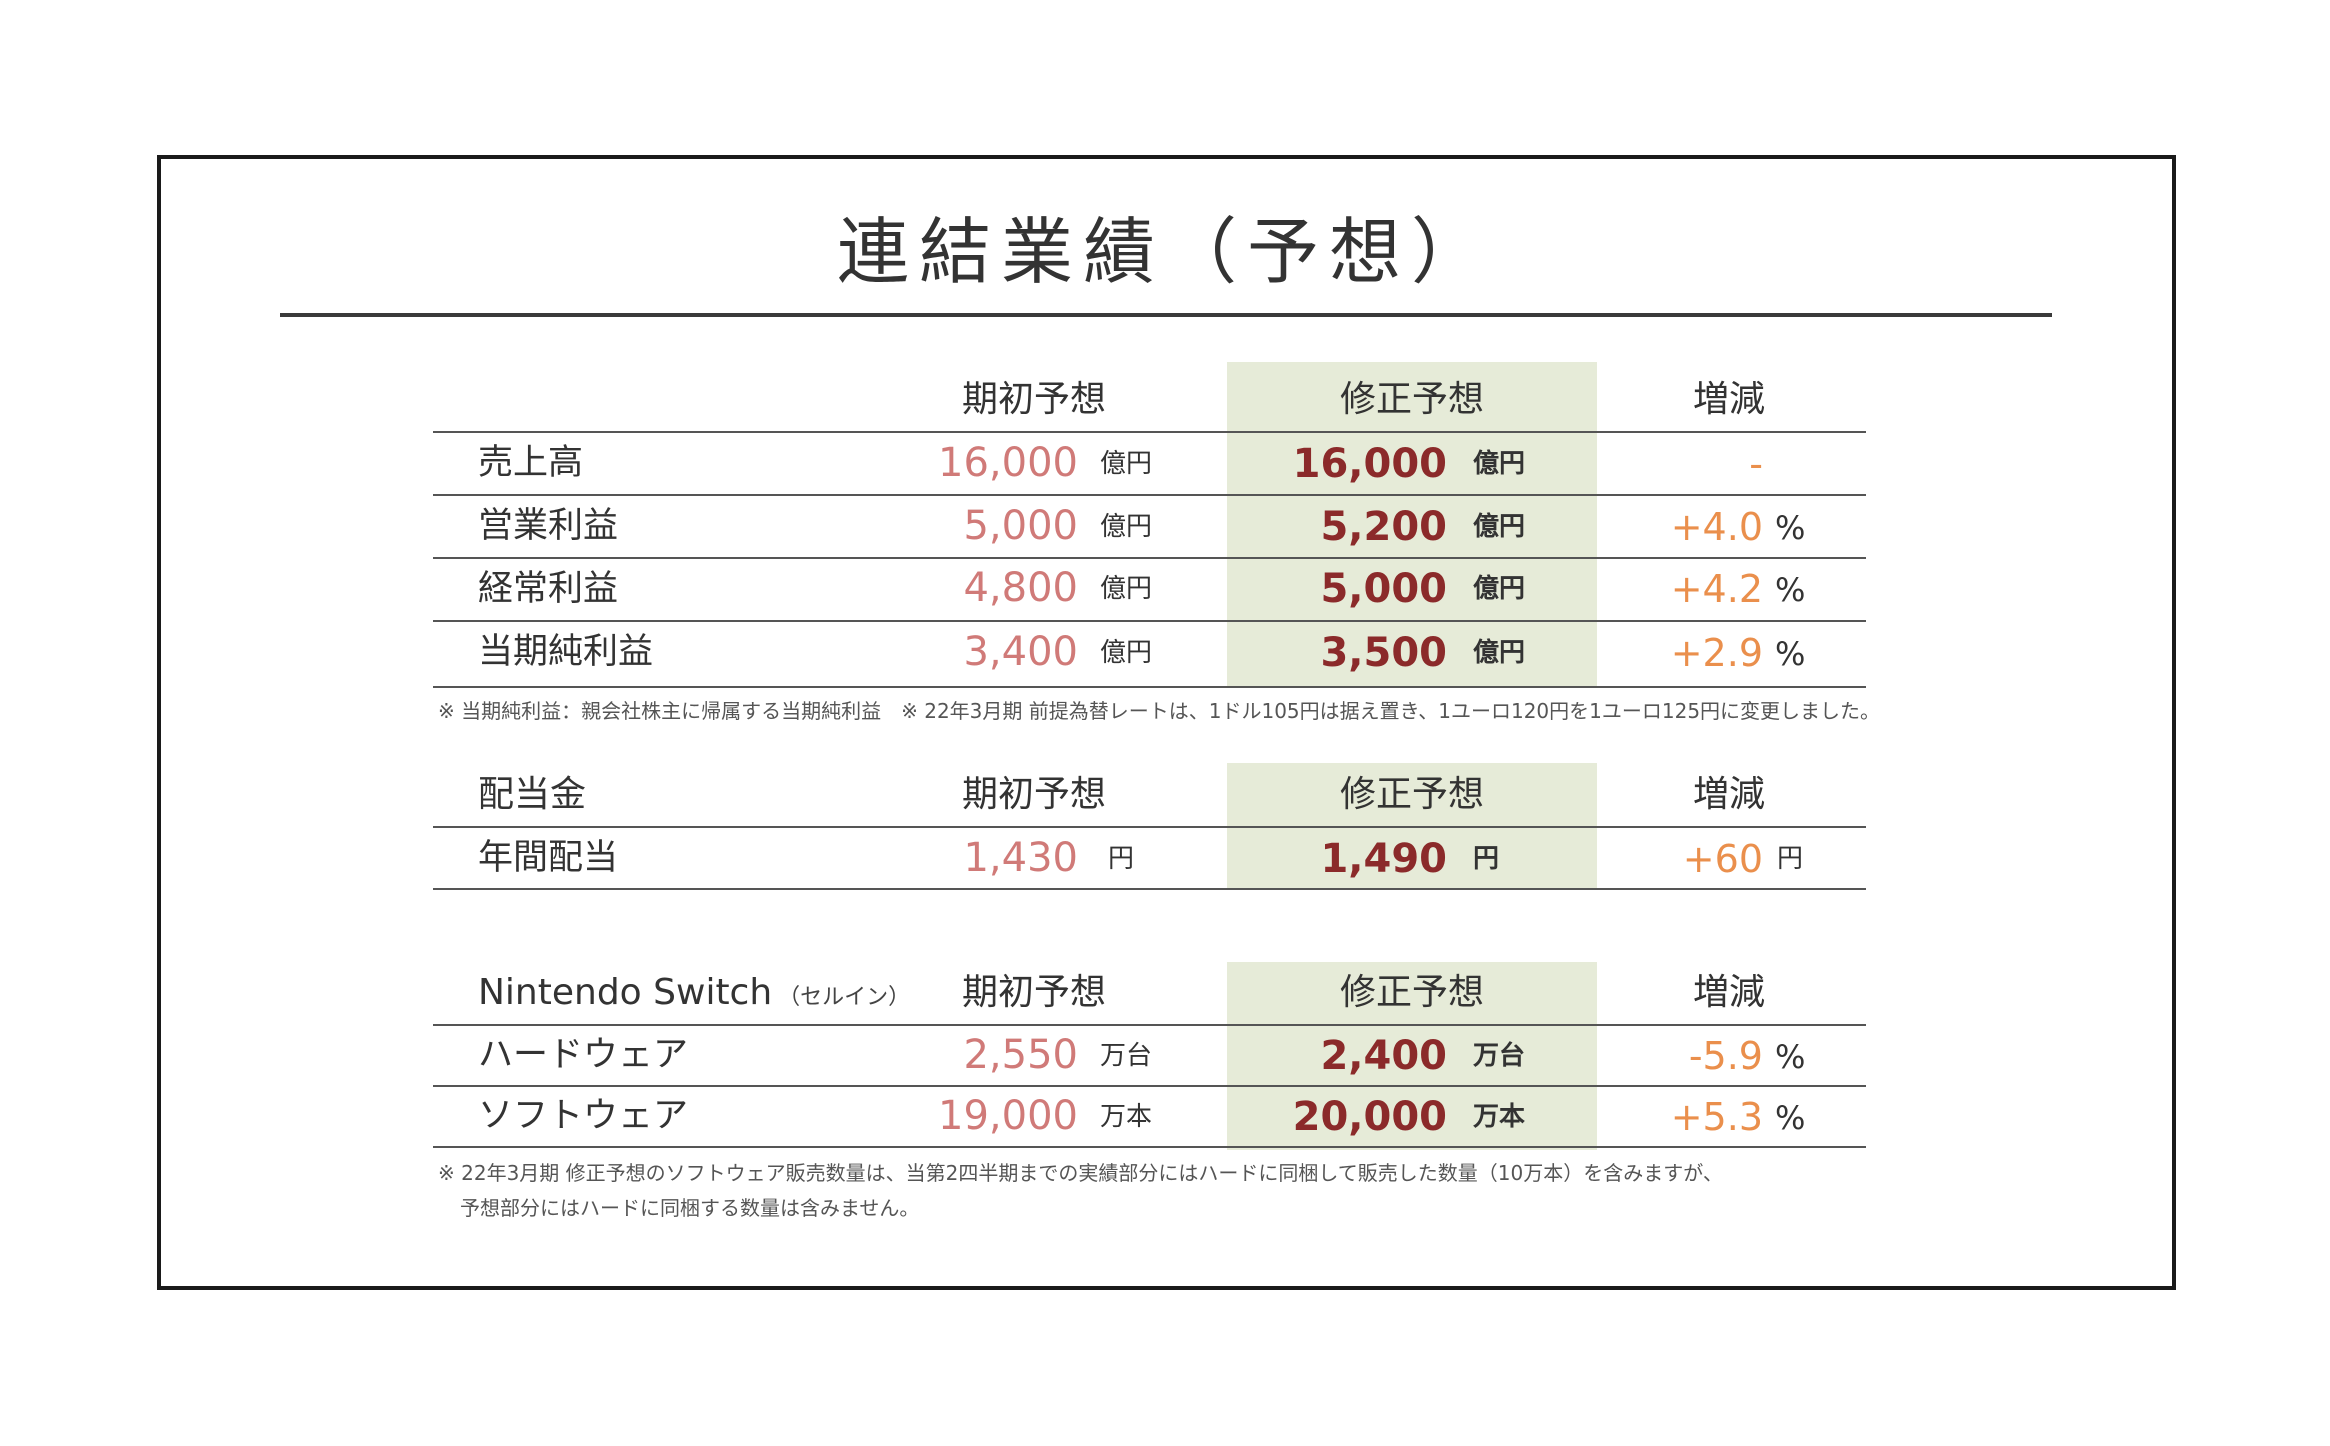 The height and width of the screenshot is (1446, 2330). I want to click on change-value: +2.9, so click(1716, 653).